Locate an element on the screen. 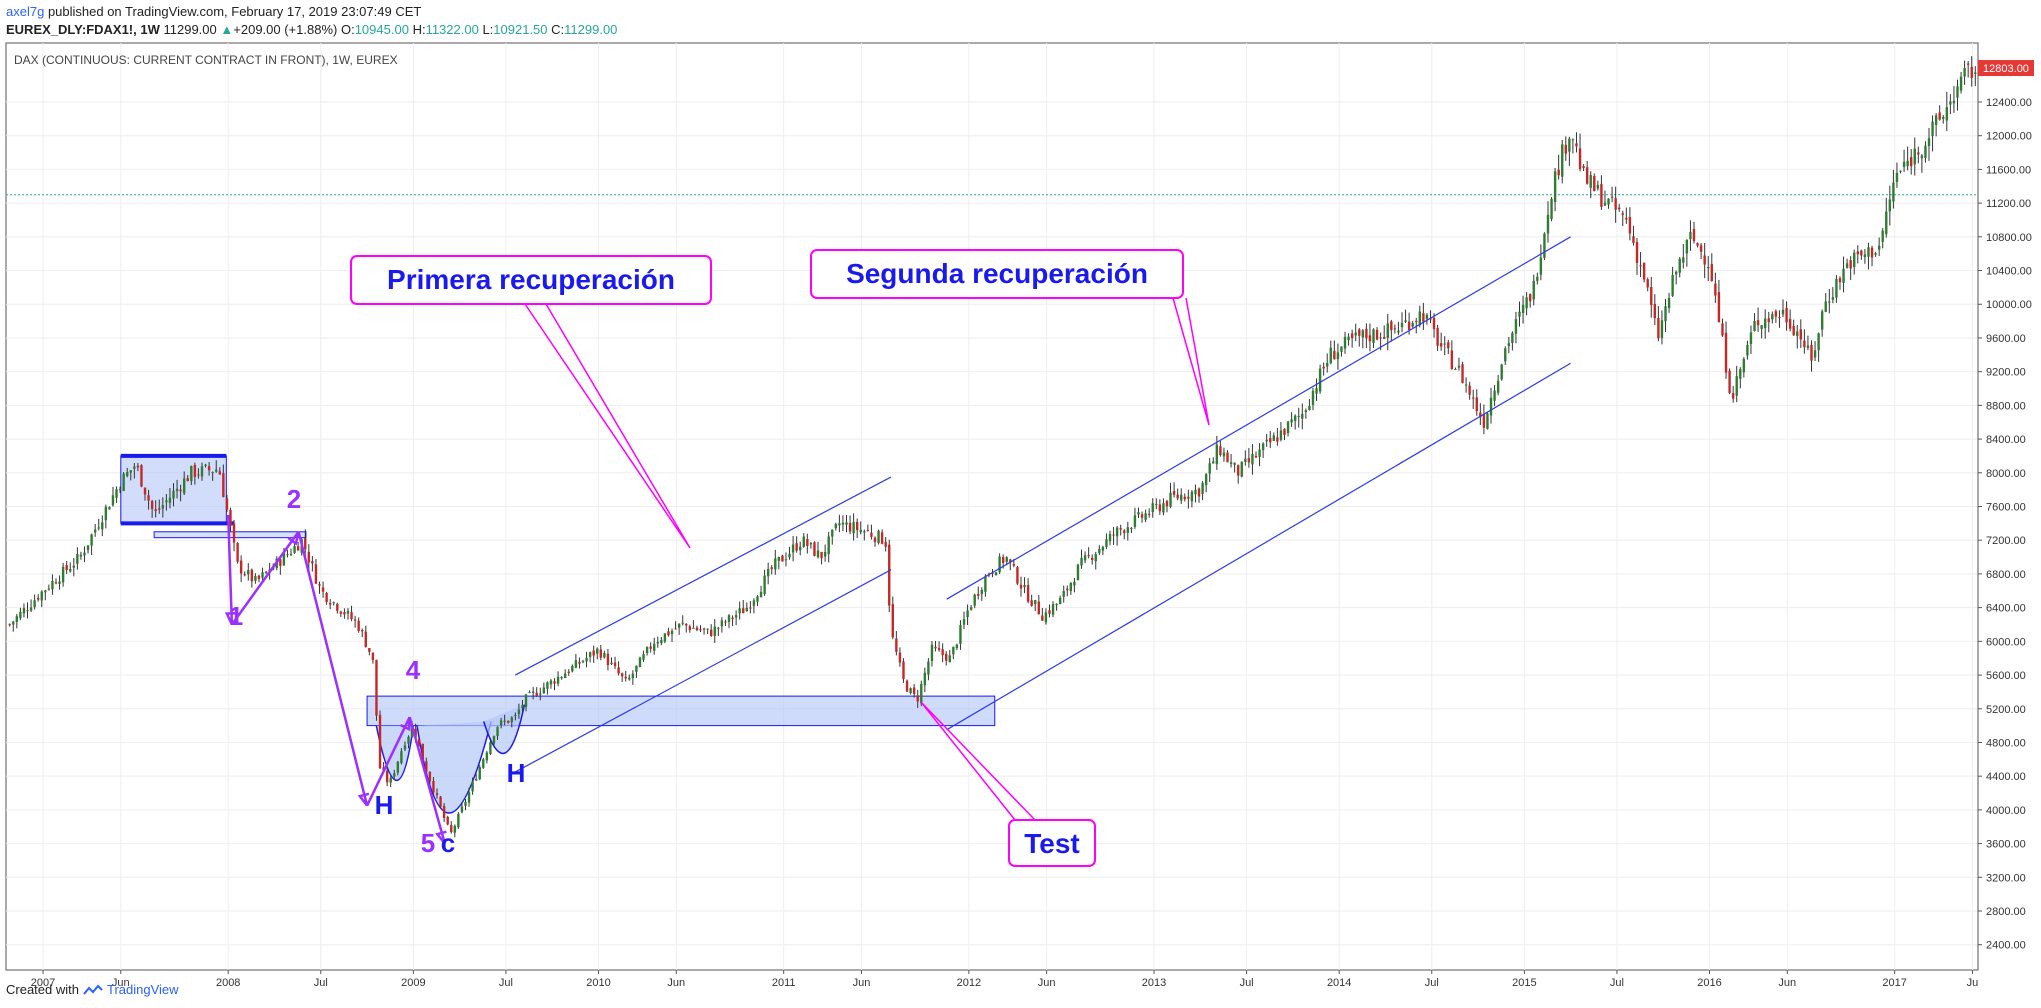 This screenshot has height=1008, width=2041. y-tick-label: 2800.00 is located at coordinates (2006, 912).